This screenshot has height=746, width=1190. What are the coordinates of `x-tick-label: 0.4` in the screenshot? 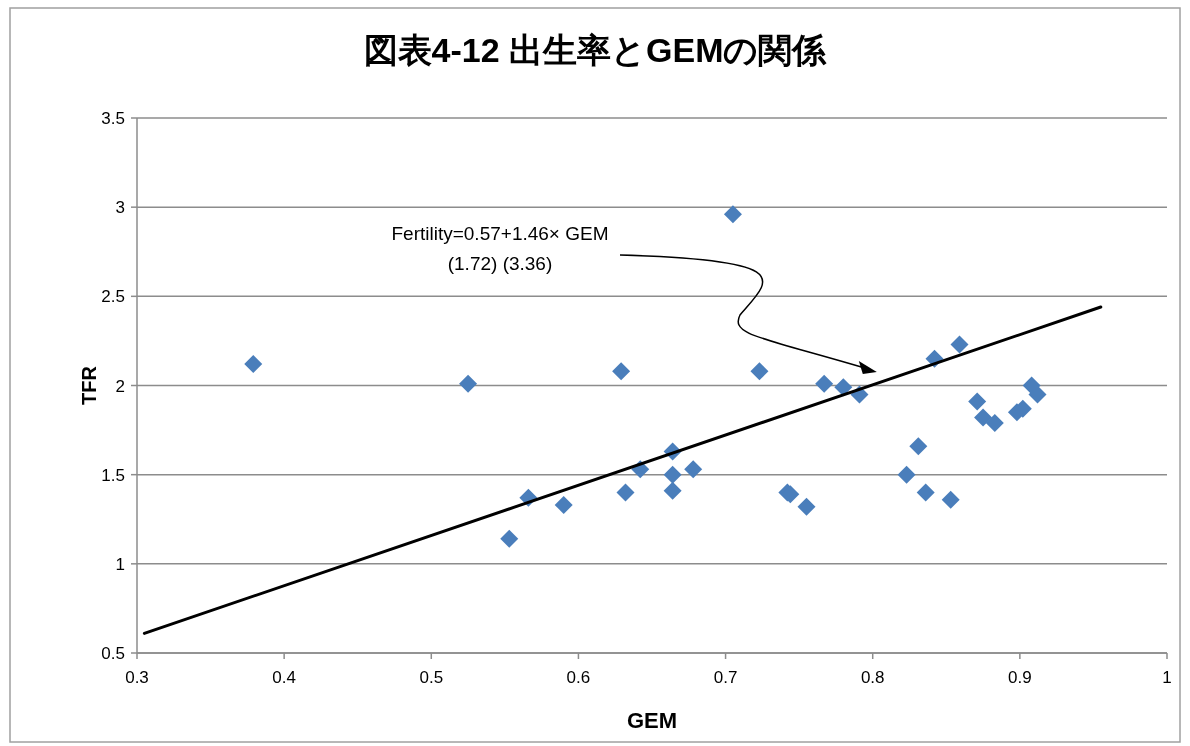 It's located at (284, 677).